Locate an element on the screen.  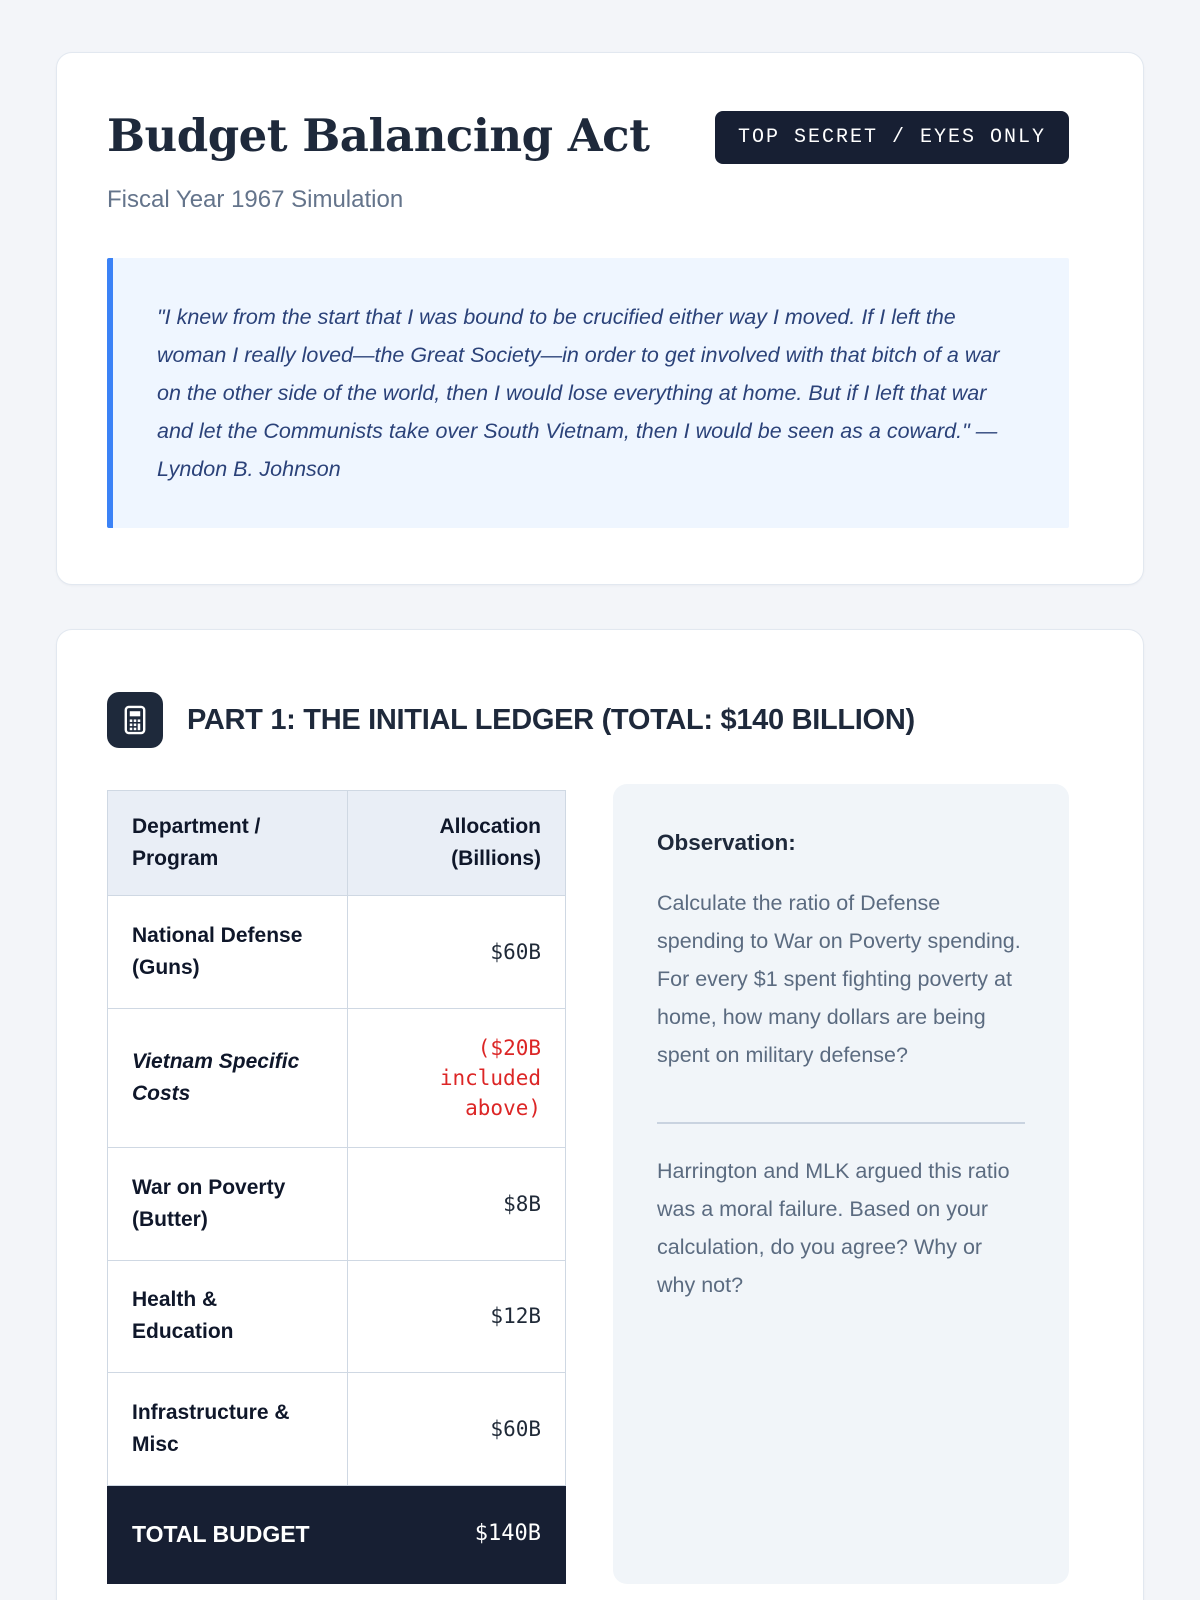
total-row: TOTAL BUDGET $140B is located at coordinates (336, 1534).